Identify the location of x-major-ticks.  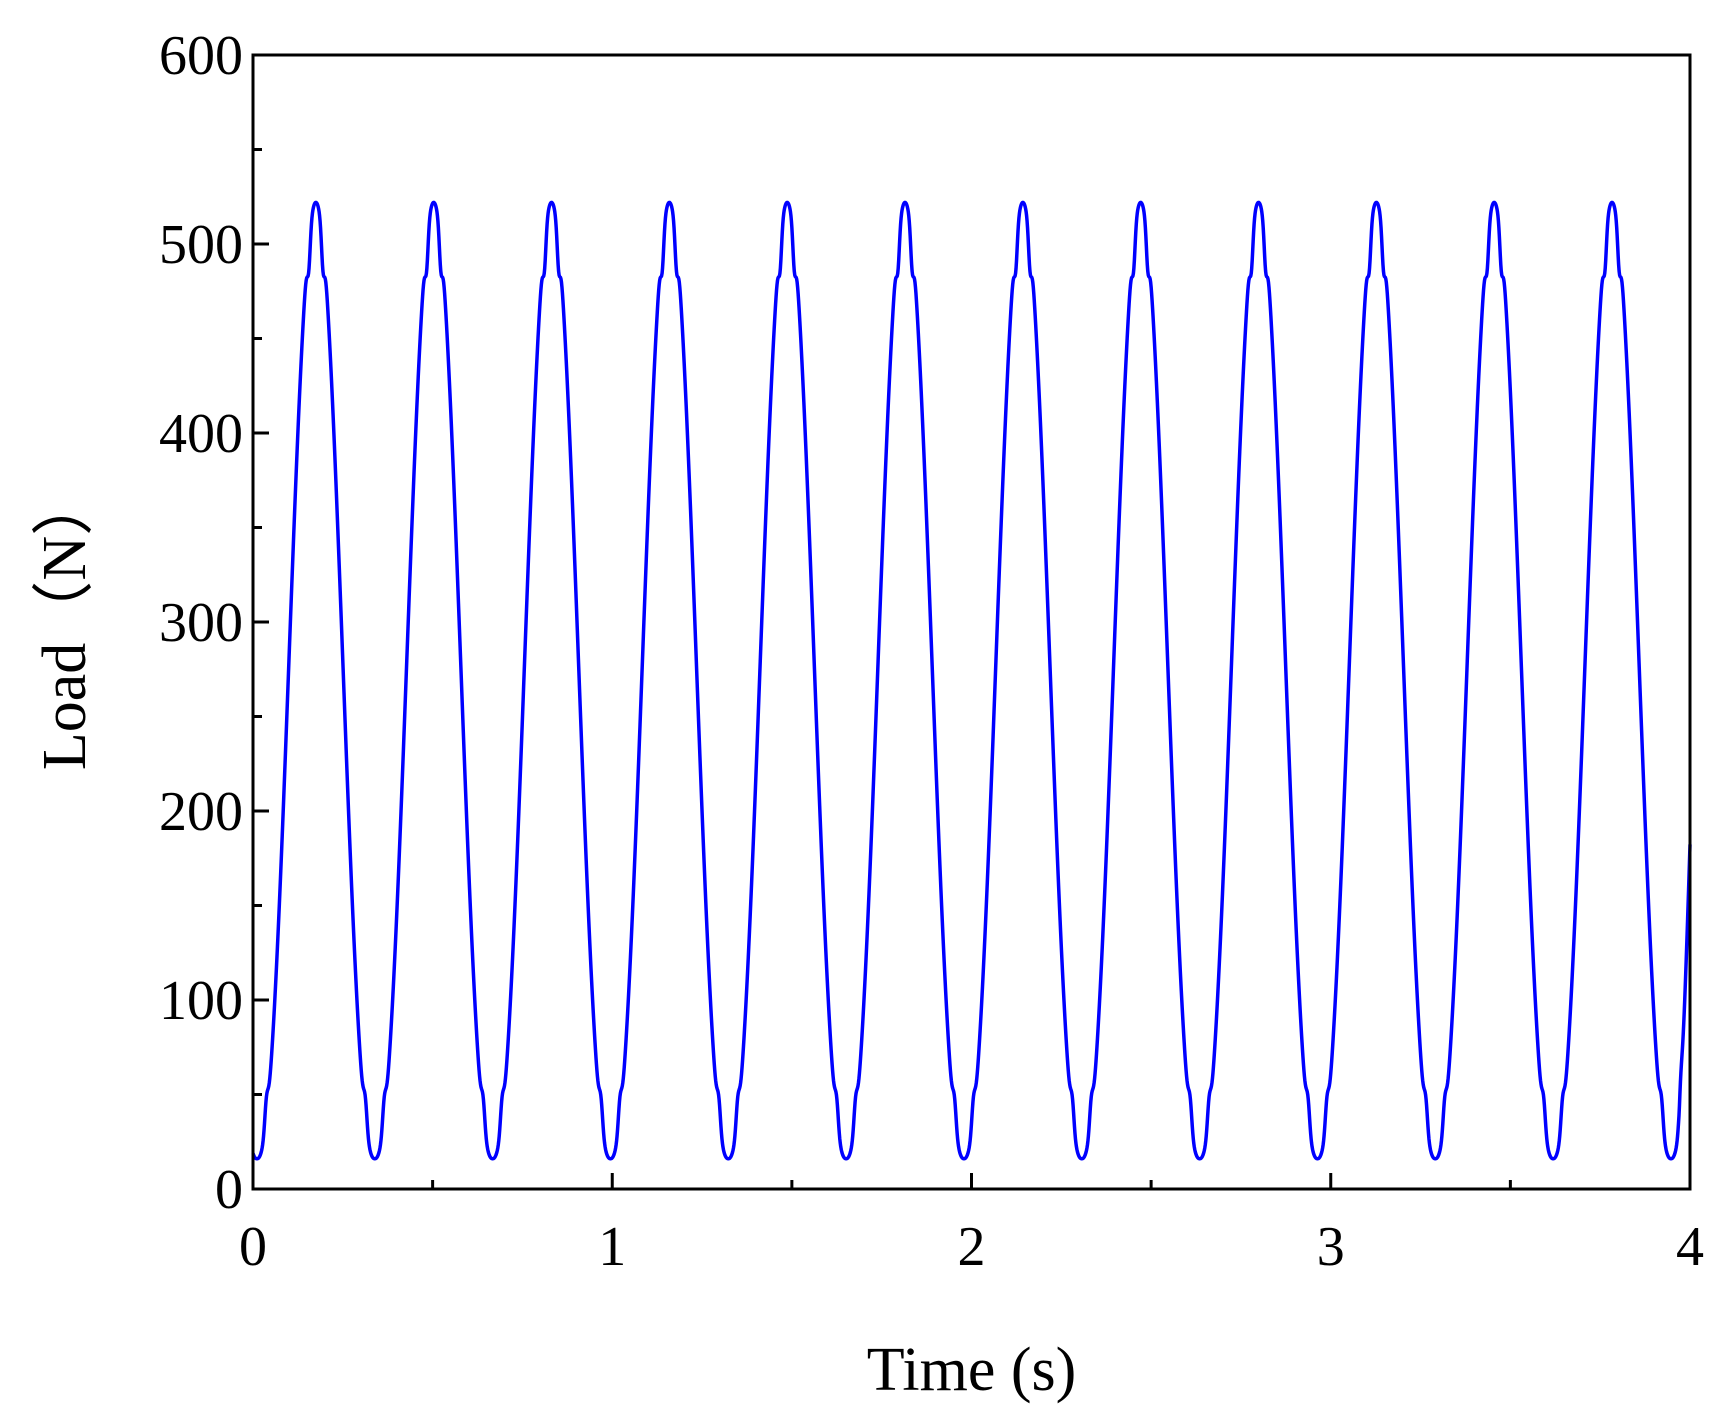
(971, 1181).